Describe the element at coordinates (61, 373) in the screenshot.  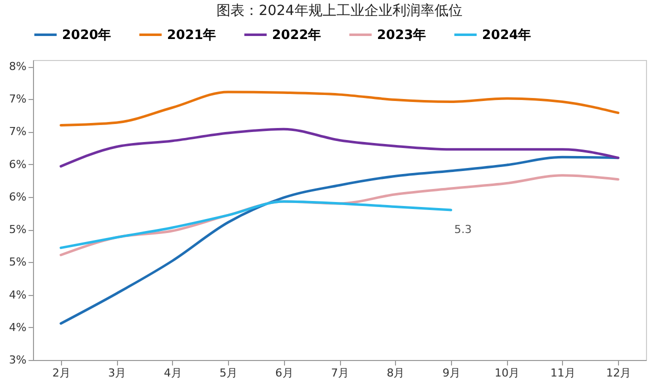
I see `x-tick-label: 2月` at that location.